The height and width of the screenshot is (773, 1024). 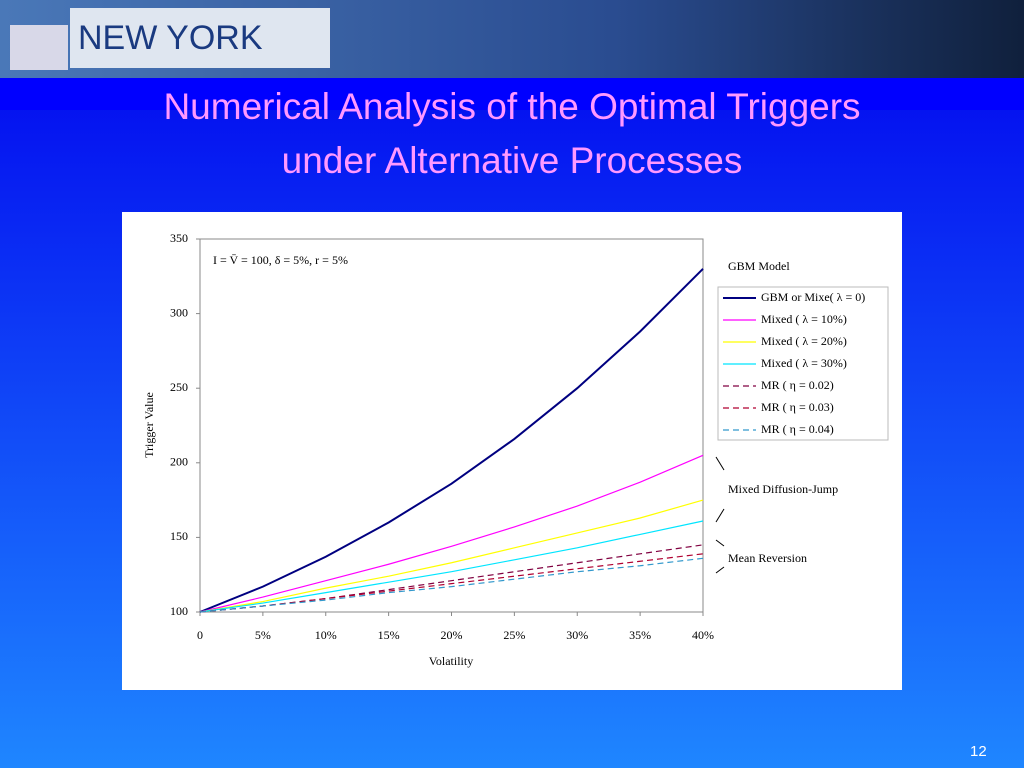 What do you see at coordinates (452, 635) in the screenshot?
I see `x-tick-label: 20%` at bounding box center [452, 635].